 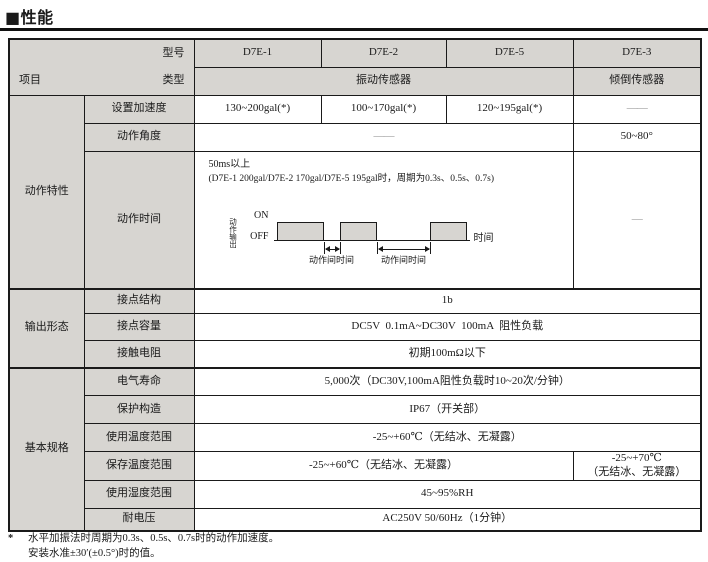 What do you see at coordinates (257, 109) in the screenshot?
I see `cell-set-accel-d7e1: 130~200gal(*)` at bounding box center [257, 109].